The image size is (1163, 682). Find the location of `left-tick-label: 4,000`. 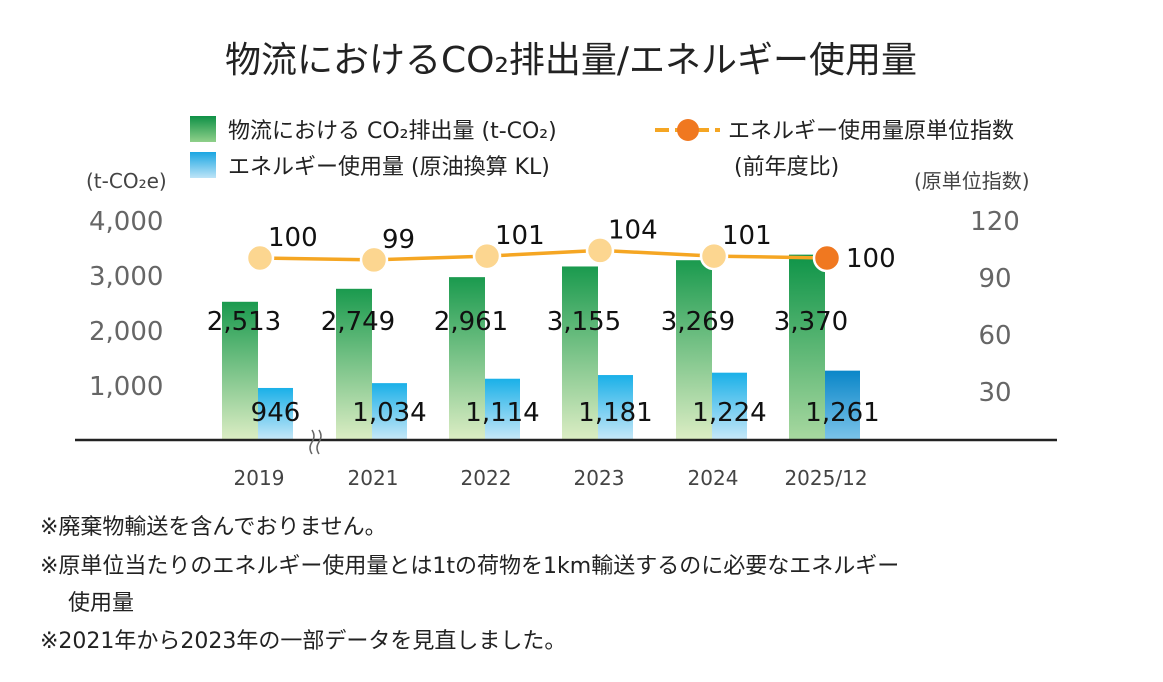

left-tick-label: 4,000 is located at coordinates (126, 222).